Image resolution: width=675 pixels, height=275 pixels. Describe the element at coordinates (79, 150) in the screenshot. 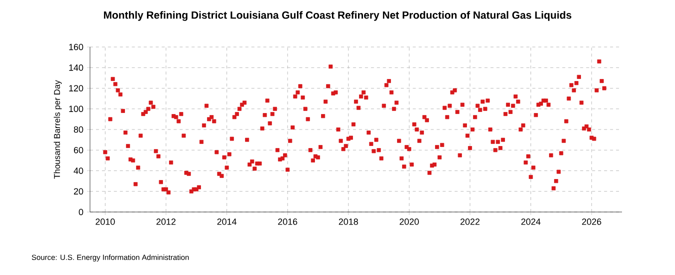

I see `y-tick-label: 60` at that location.